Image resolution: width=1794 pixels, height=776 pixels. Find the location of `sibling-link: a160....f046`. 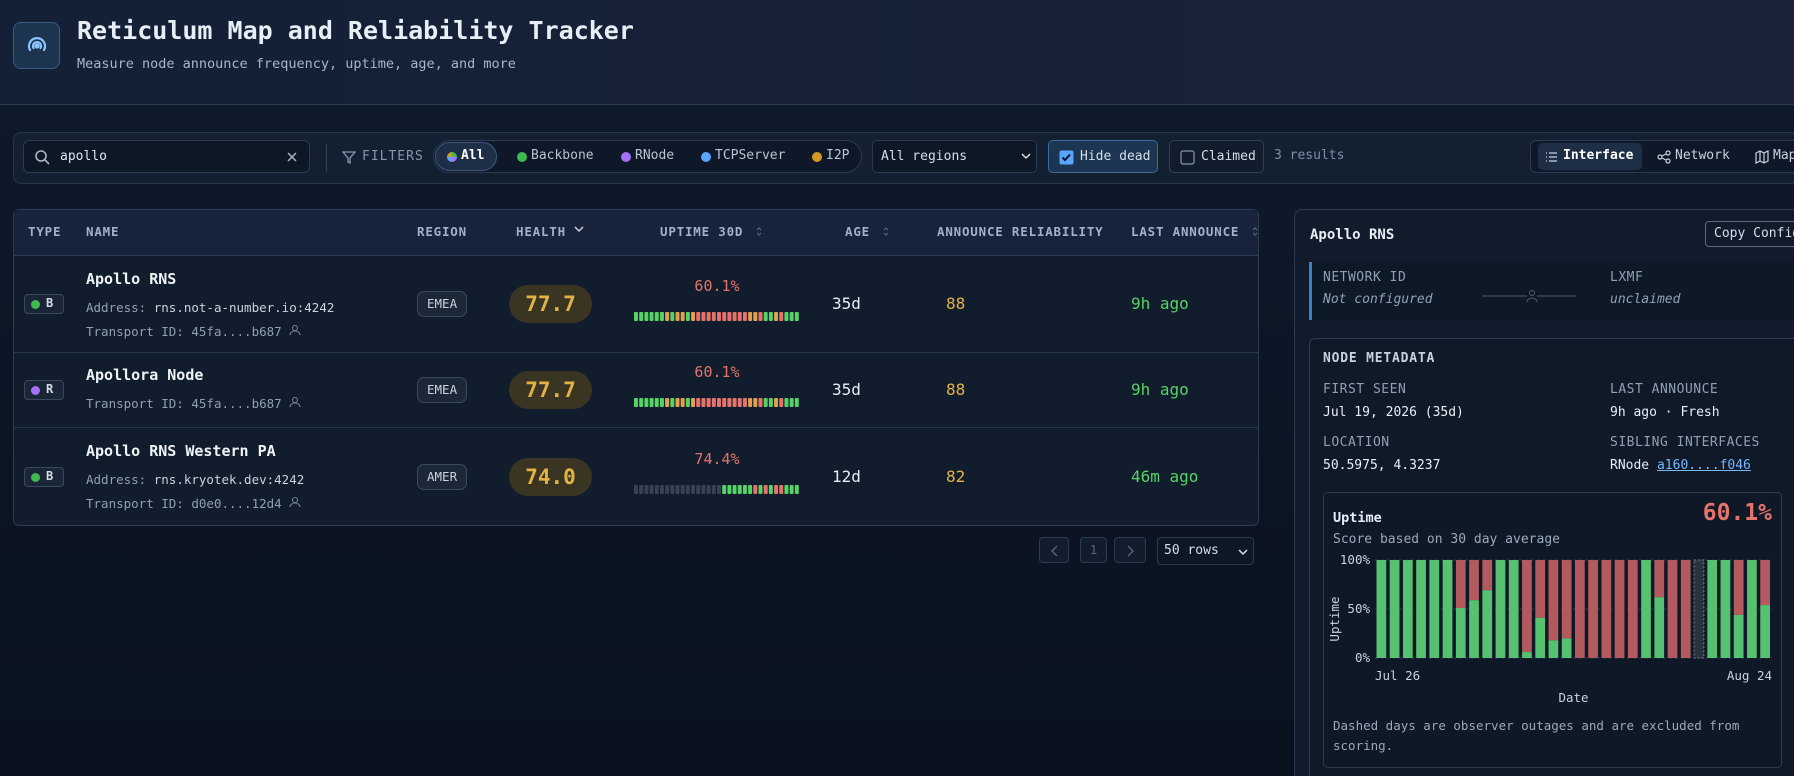

sibling-link: a160....f046 is located at coordinates (1703, 465).